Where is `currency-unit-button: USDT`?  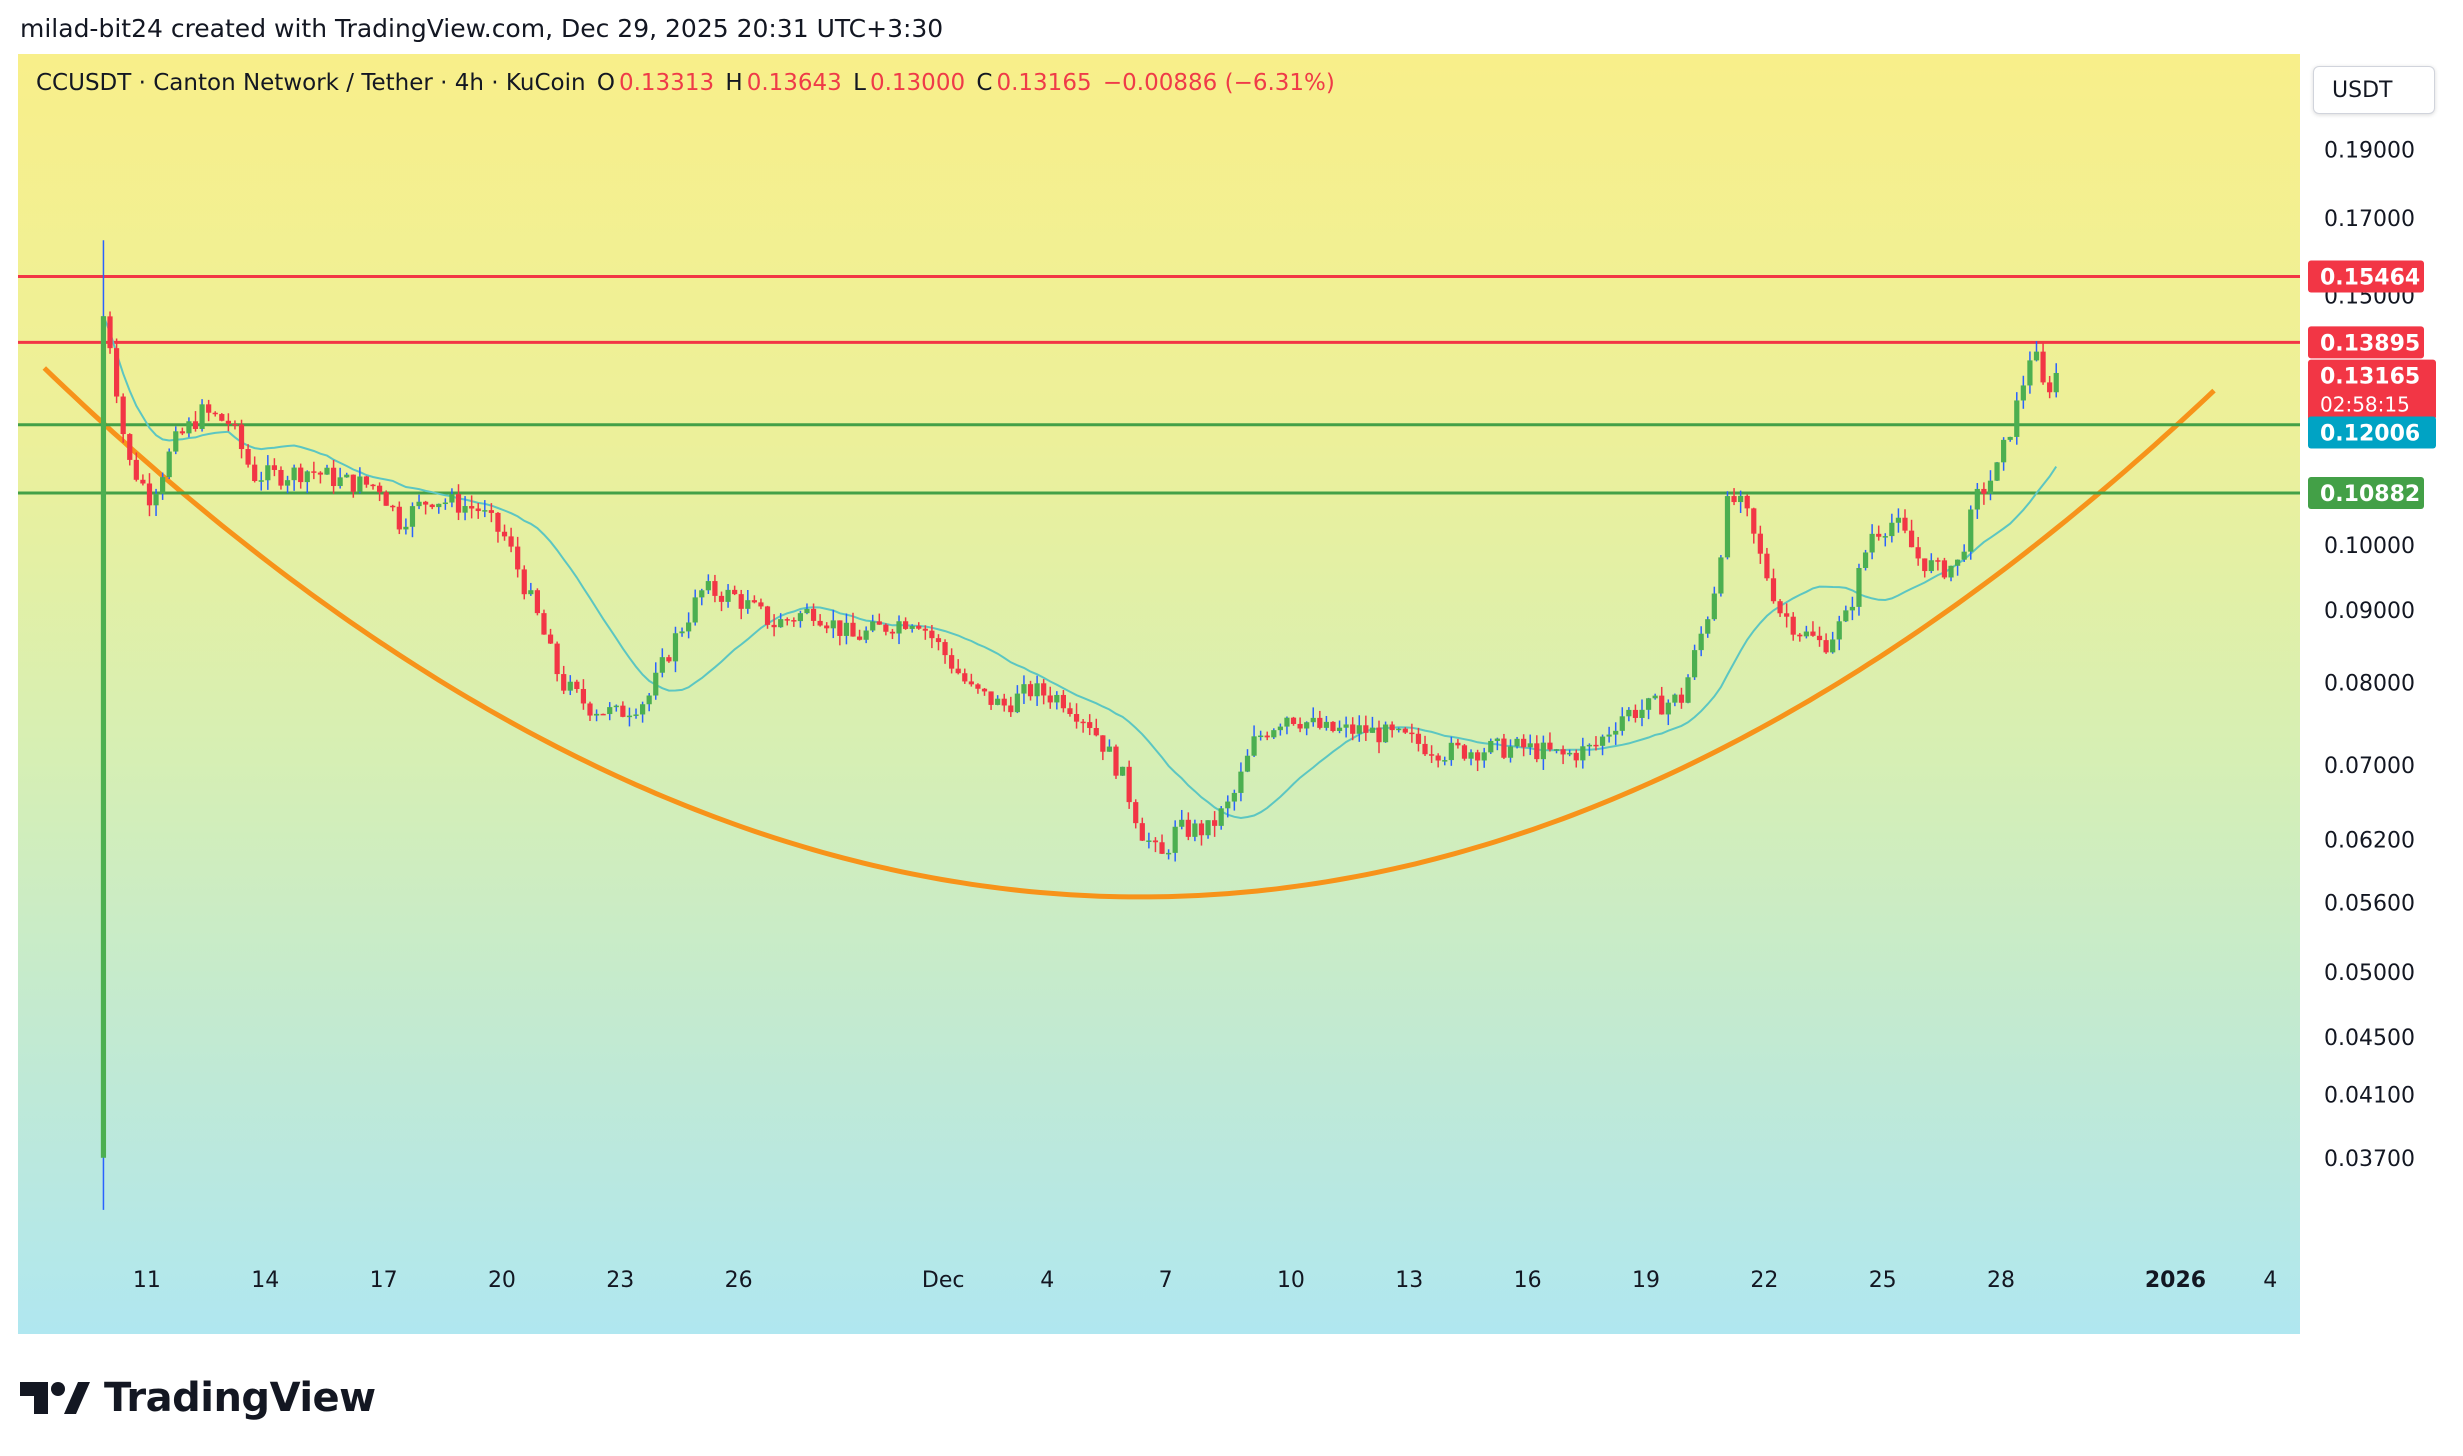 currency-unit-button: USDT is located at coordinates (2374, 90).